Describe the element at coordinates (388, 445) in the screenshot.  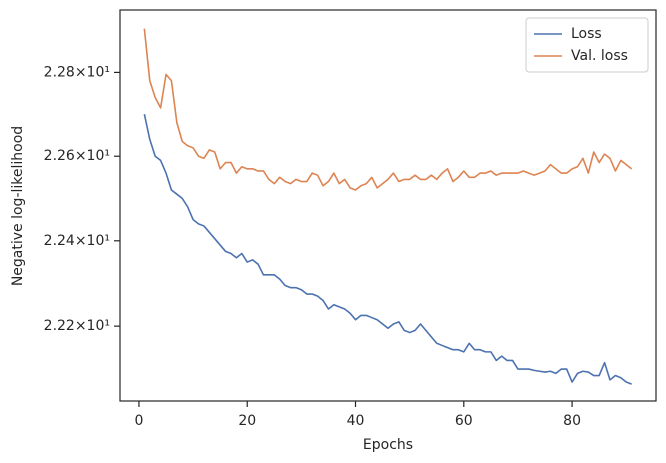
I see `x-axis-label: Epochs` at that location.